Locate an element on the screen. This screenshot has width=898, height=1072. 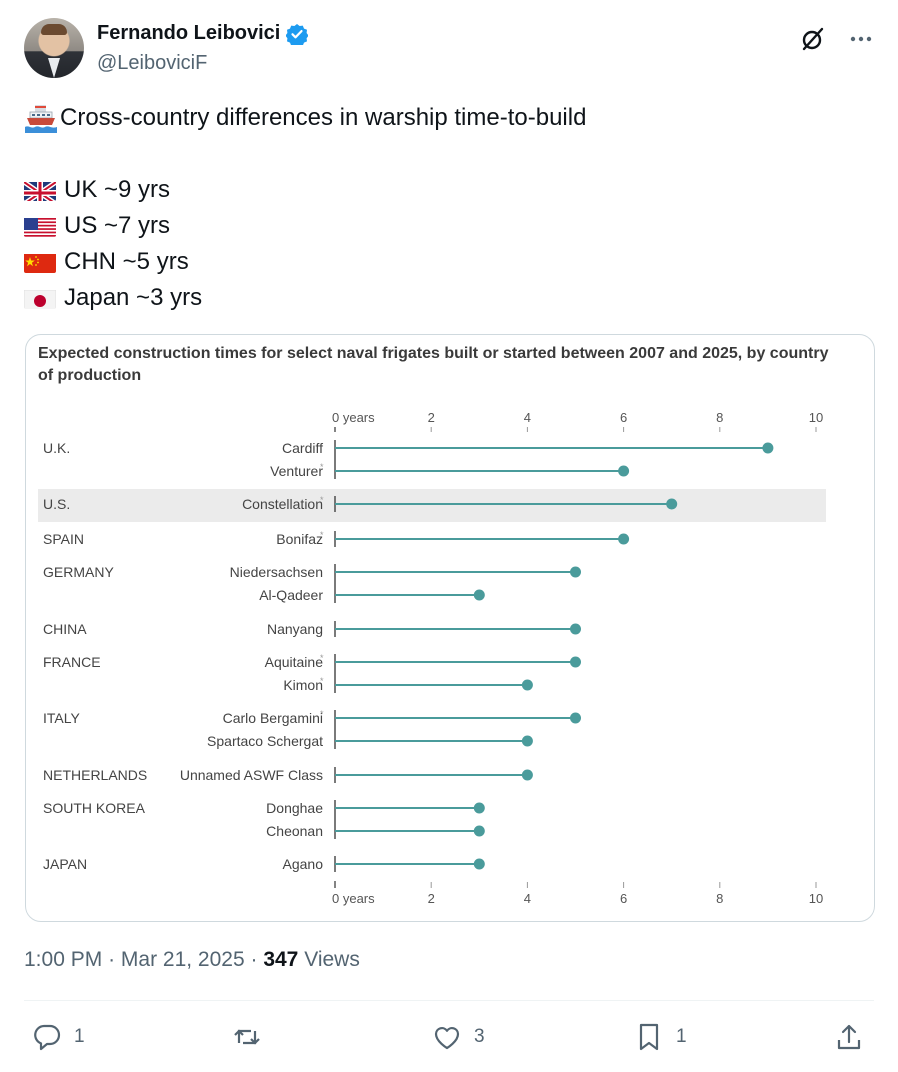
share-icon is located at coordinates (849, 1037).